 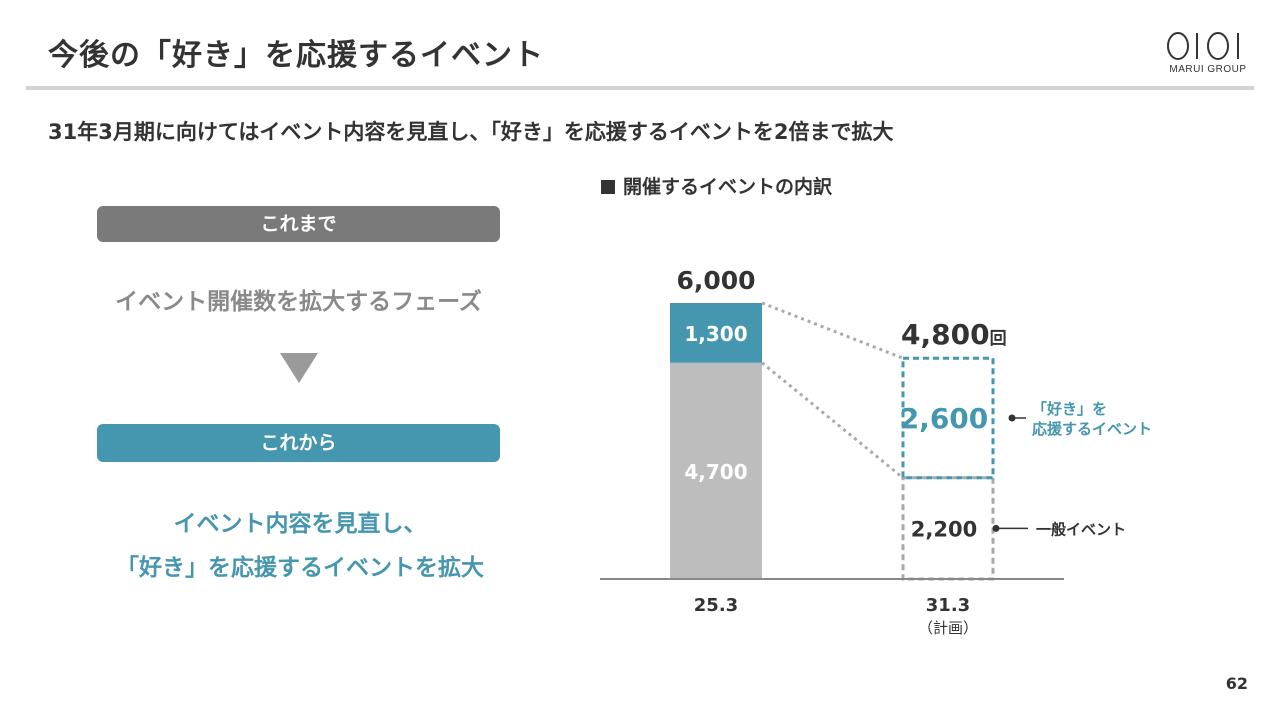 What do you see at coordinates (608, 187) in the screenshot?
I see `square-bullet-icon` at bounding box center [608, 187].